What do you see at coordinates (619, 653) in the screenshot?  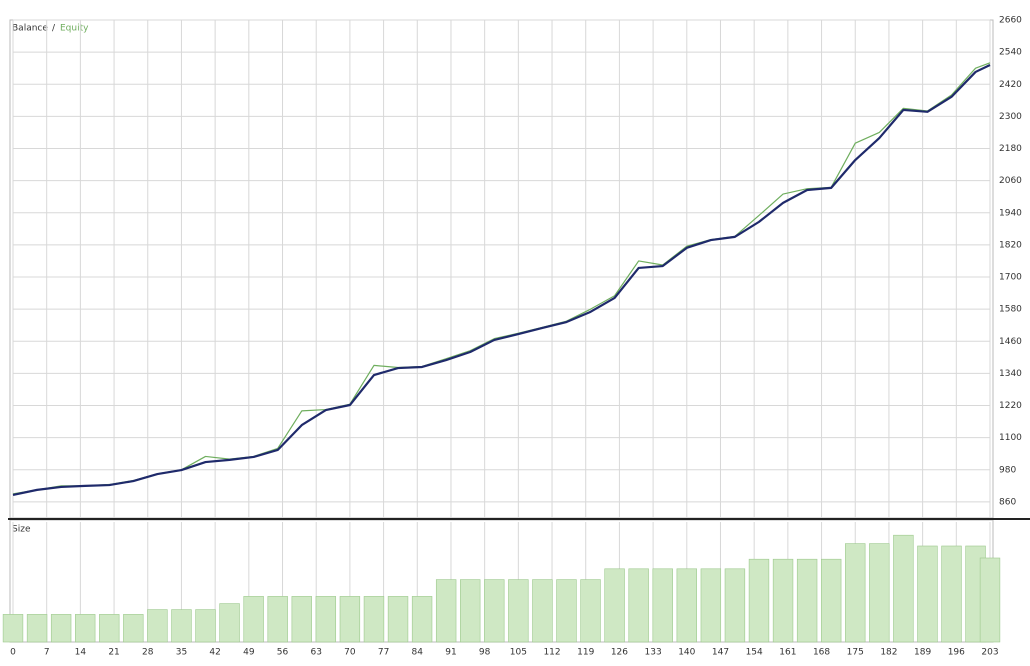 I see `x-tick-label: 126` at bounding box center [619, 653].